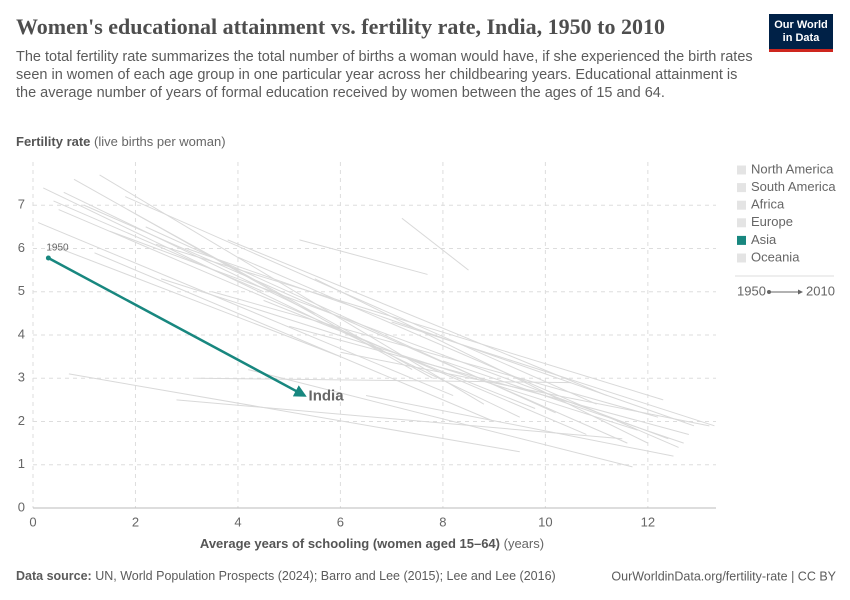  What do you see at coordinates (768, 204) in the screenshot?
I see `legend-label: Africa` at bounding box center [768, 204].